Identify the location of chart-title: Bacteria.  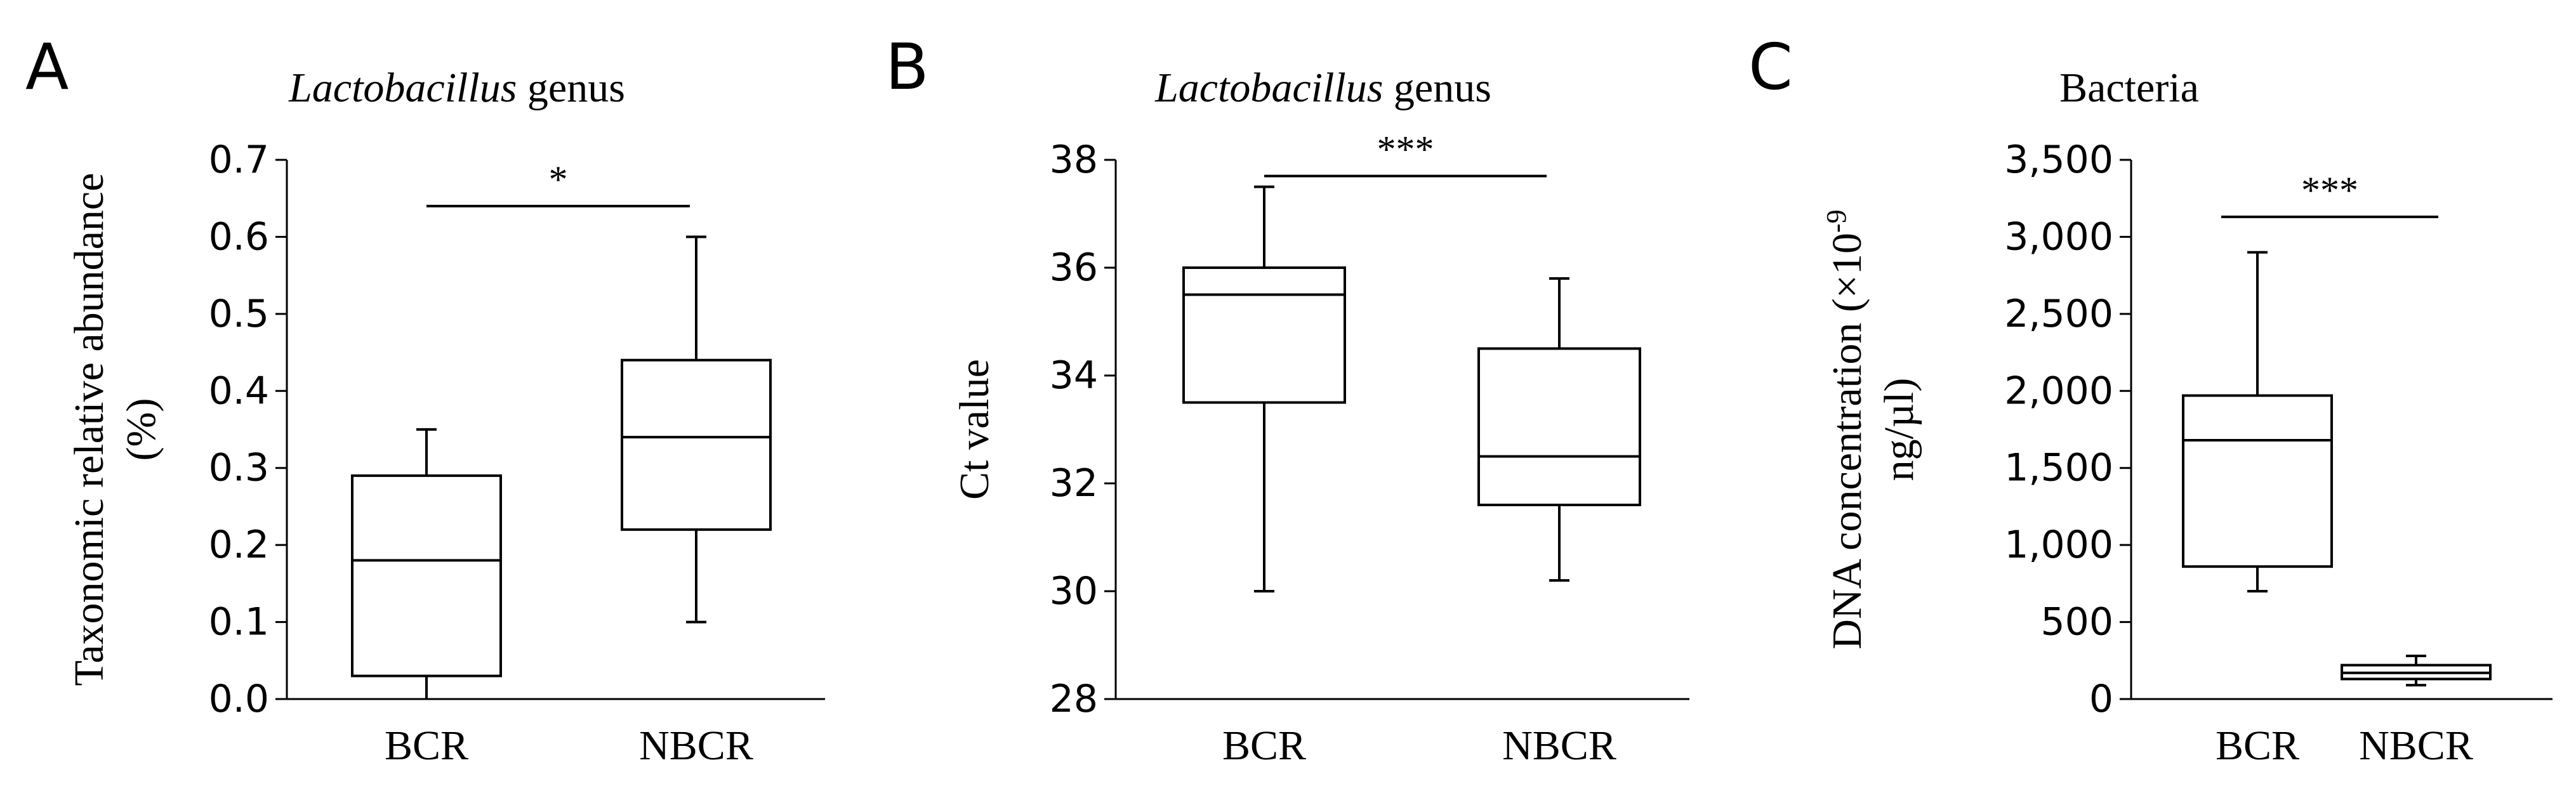
(2129, 88).